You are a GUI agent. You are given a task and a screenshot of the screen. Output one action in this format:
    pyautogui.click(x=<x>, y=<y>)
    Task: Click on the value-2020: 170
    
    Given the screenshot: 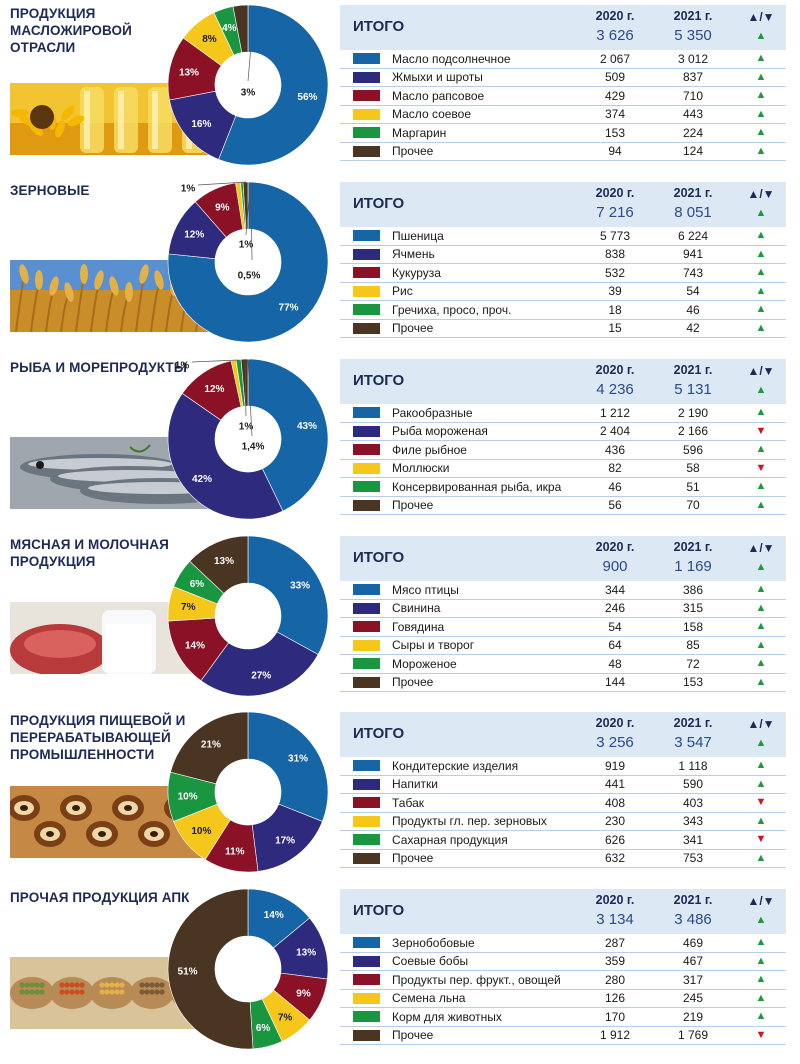 What is the action you would take?
    pyautogui.click(x=615, y=1016)
    